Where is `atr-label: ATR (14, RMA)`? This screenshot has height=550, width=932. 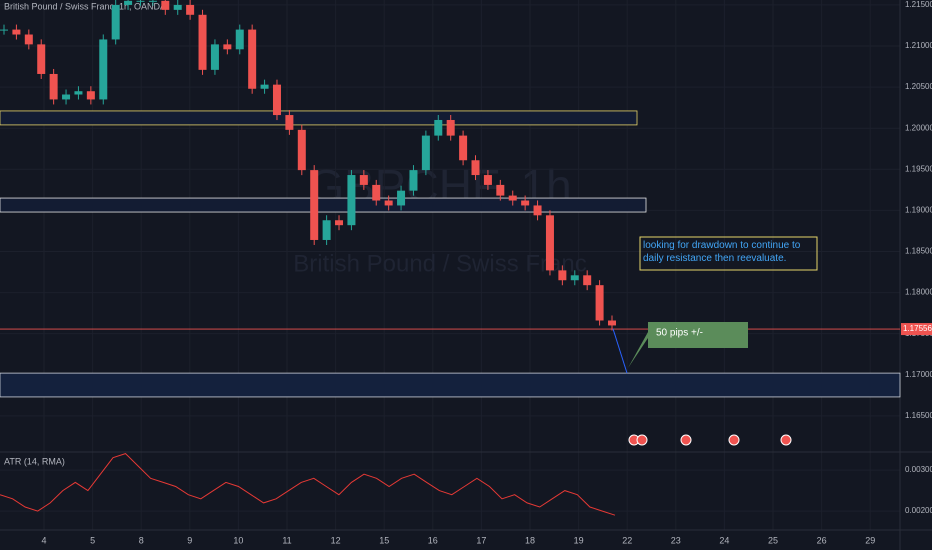
atr-label: ATR (14, RMA) is located at coordinates (34, 461).